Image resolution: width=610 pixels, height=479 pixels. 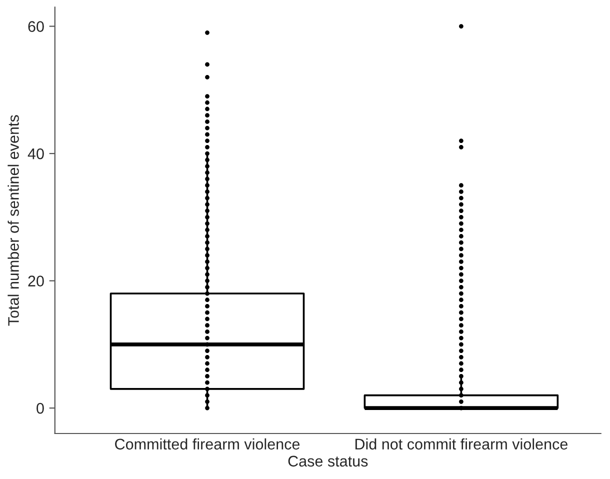 What do you see at coordinates (40, 408) in the screenshot?
I see `y-tick-label: 0` at bounding box center [40, 408].